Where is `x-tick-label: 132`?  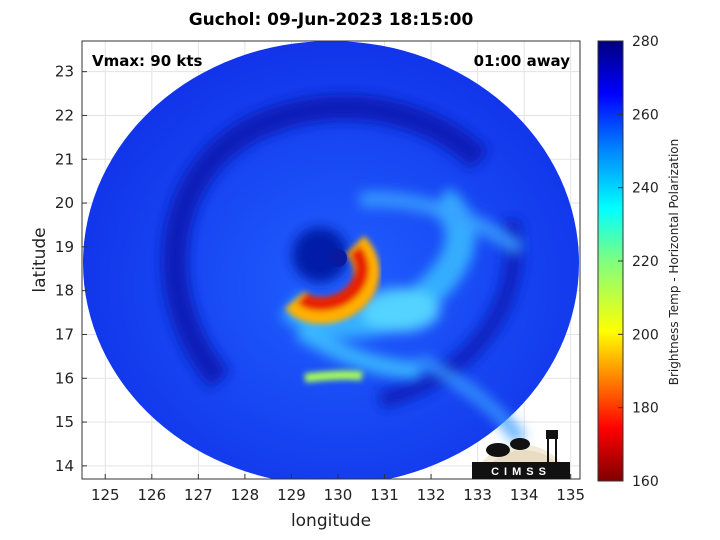 x-tick-label: 132 is located at coordinates (431, 495).